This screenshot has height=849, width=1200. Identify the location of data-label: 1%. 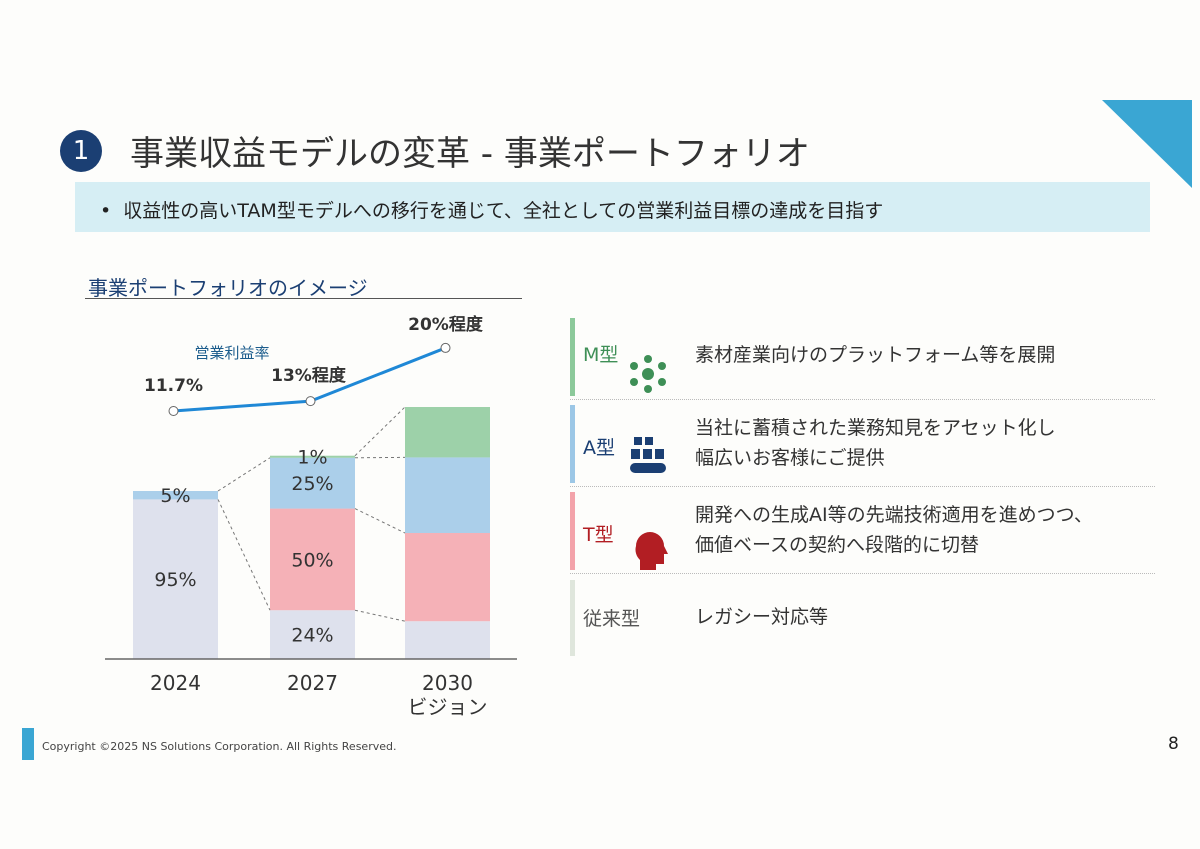
(312, 458).